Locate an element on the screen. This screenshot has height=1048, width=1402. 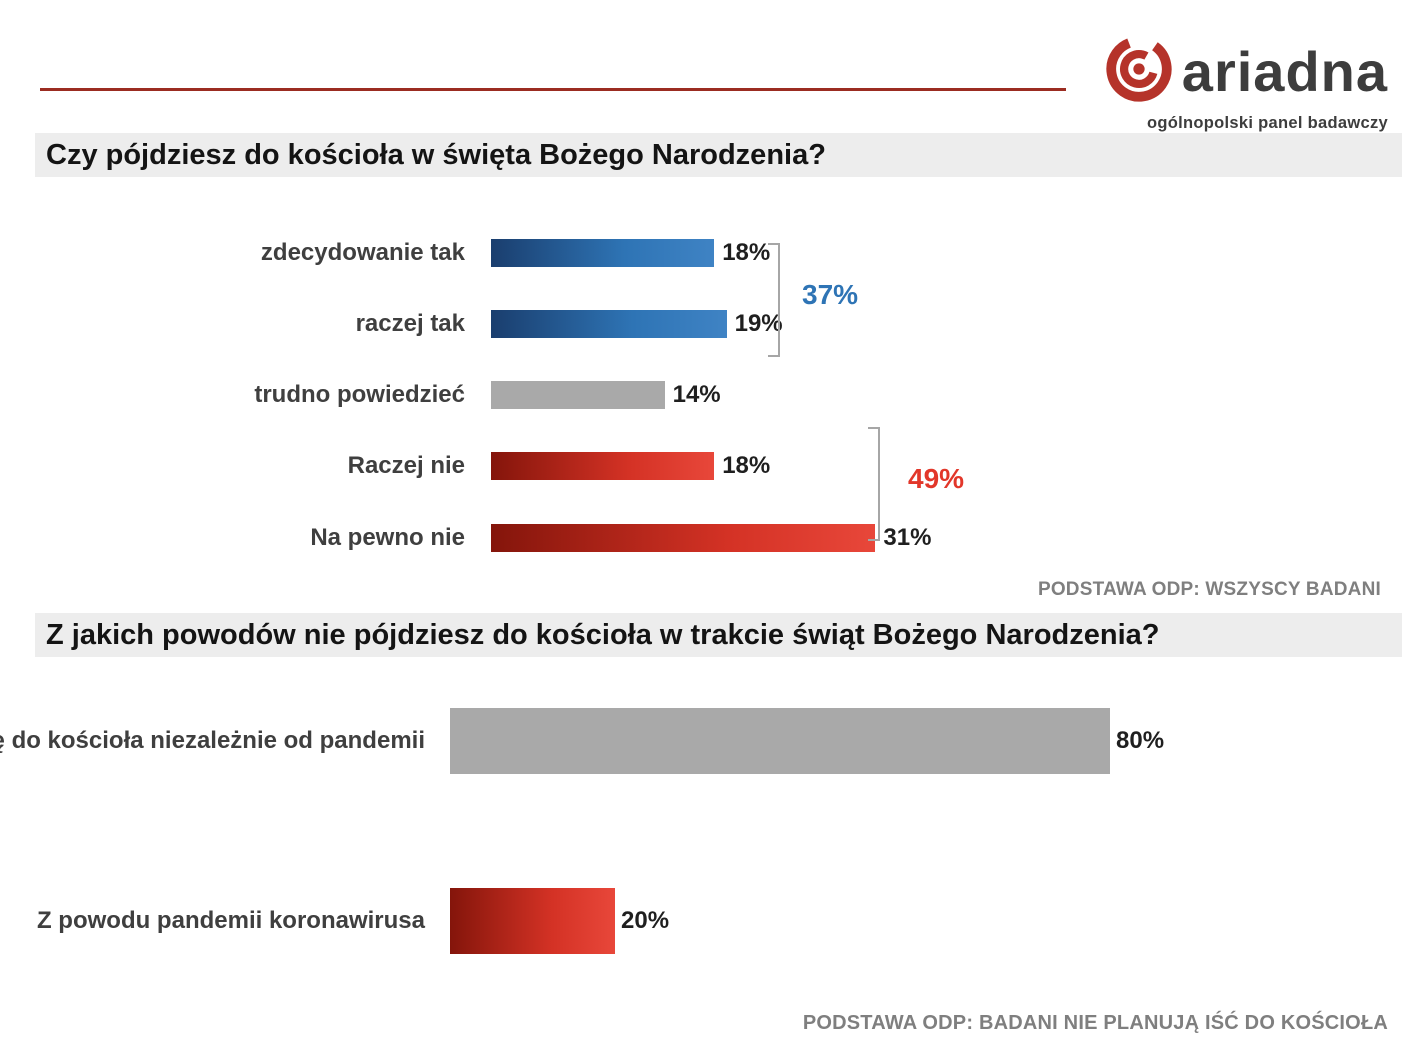
value-label: 19% is located at coordinates (758, 323).